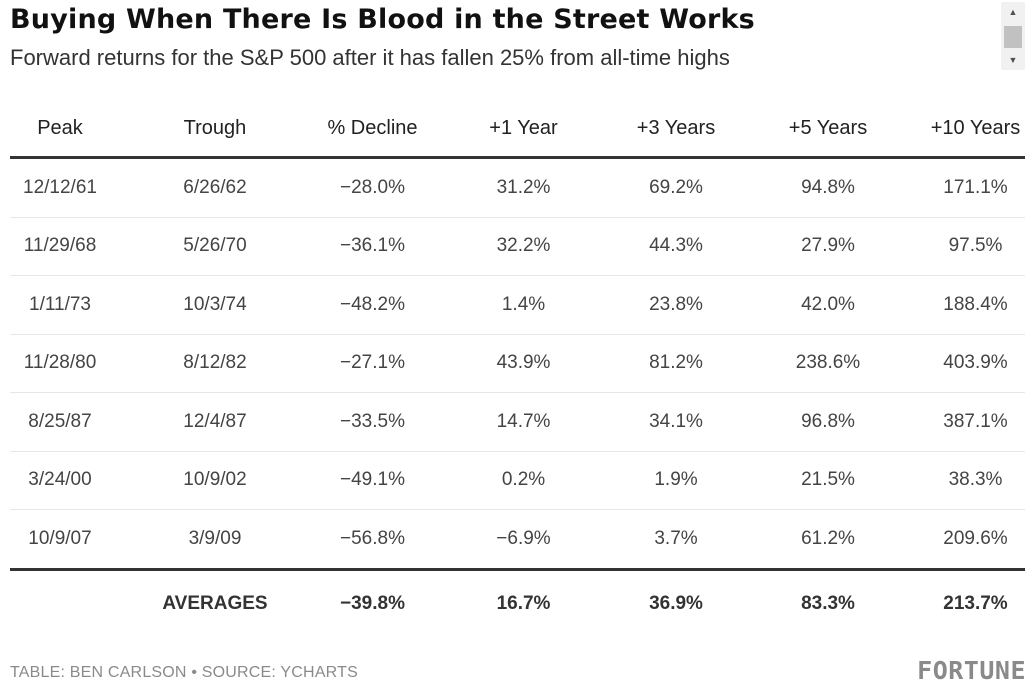 The width and height of the screenshot is (1036, 697). What do you see at coordinates (975, 422) in the screenshot?
I see `table-cell: 387.1%` at bounding box center [975, 422].